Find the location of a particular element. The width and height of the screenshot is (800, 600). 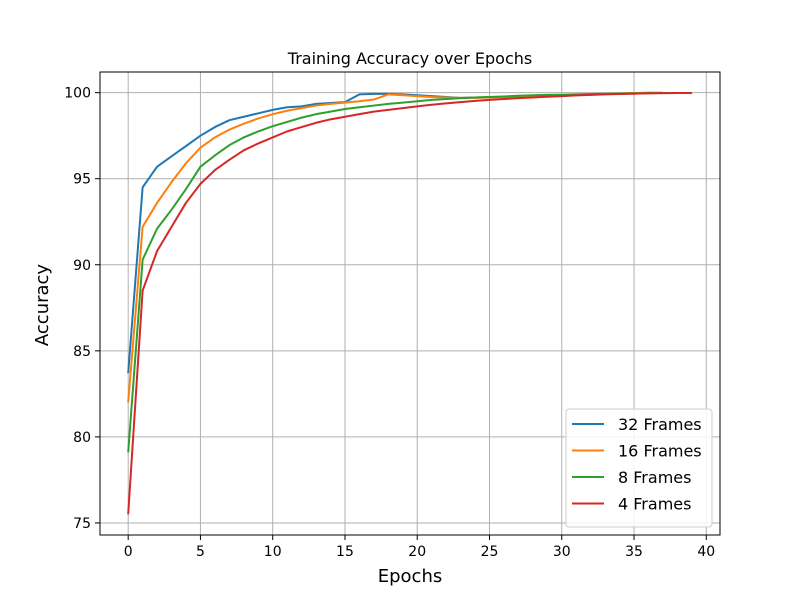

x-tick-label: 15 is located at coordinates (345, 552).